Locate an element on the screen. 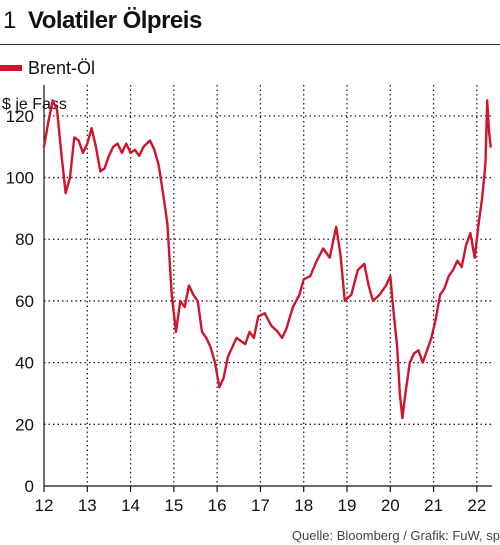 This screenshot has height=545, width=500. x-tick-label: 14 is located at coordinates (130, 505).